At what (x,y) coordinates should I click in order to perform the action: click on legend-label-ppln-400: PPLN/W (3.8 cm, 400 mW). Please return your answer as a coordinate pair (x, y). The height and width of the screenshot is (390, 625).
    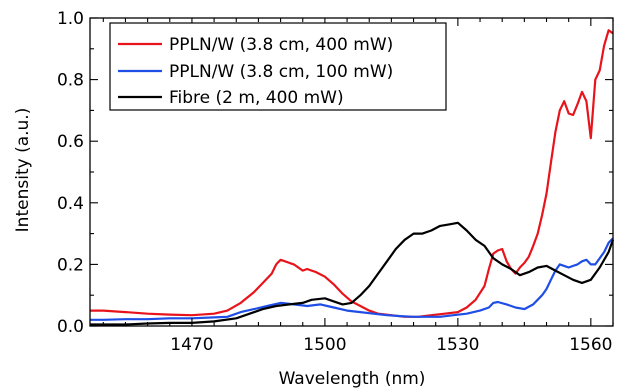
    Looking at the image, I should click on (281, 45).